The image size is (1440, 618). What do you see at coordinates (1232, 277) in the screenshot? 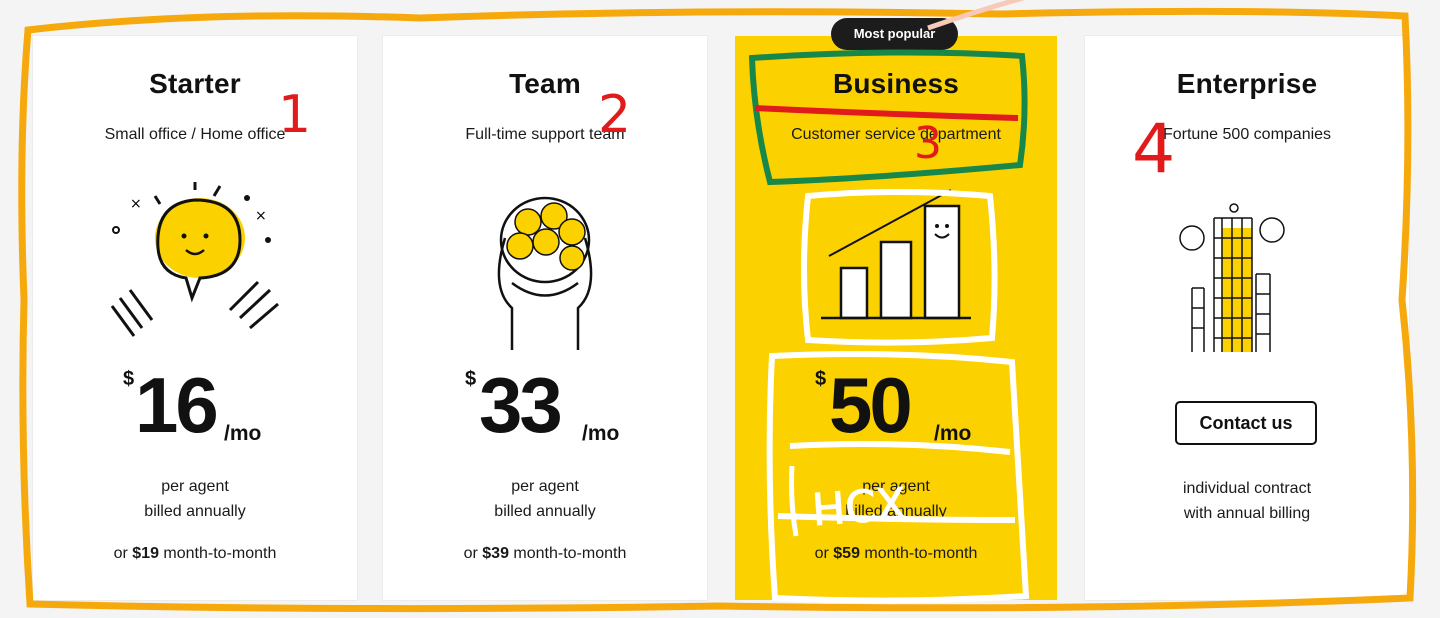
I see `skyscraper-illustration` at bounding box center [1232, 277].